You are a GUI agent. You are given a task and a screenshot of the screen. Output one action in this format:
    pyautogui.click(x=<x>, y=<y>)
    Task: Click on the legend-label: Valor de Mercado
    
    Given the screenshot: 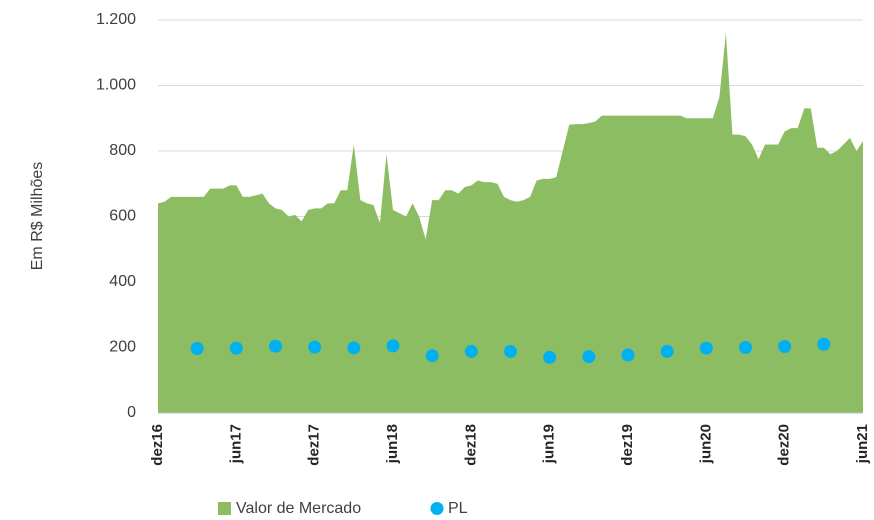 What is the action you would take?
    pyautogui.click(x=298, y=508)
    